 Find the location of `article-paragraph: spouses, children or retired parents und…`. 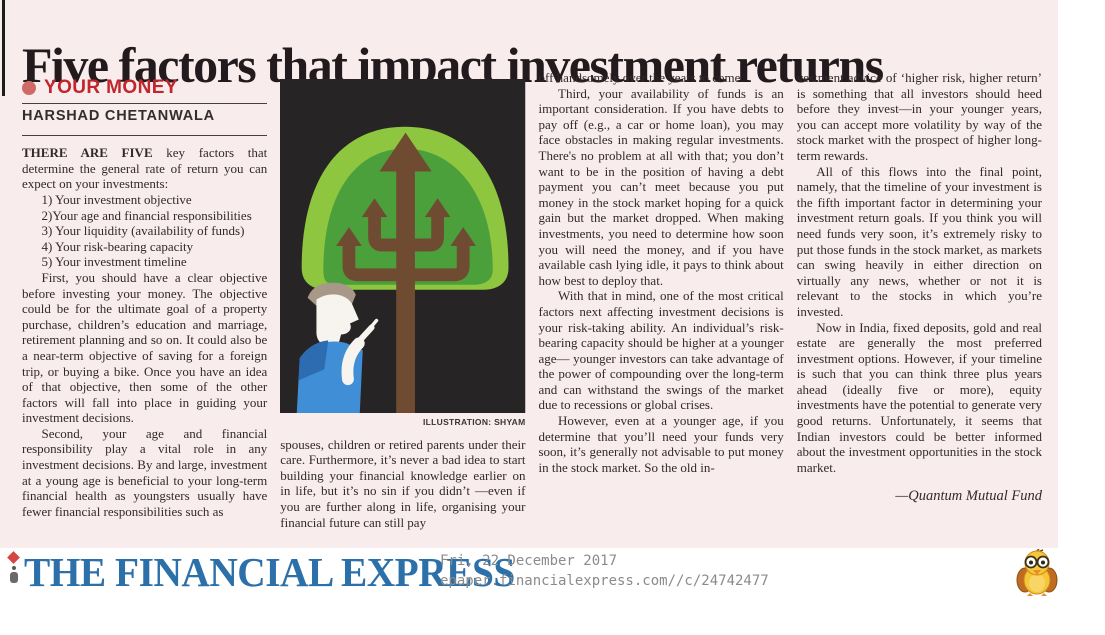

article-paragraph: spouses, children or retired parents und… is located at coordinates (403, 483).